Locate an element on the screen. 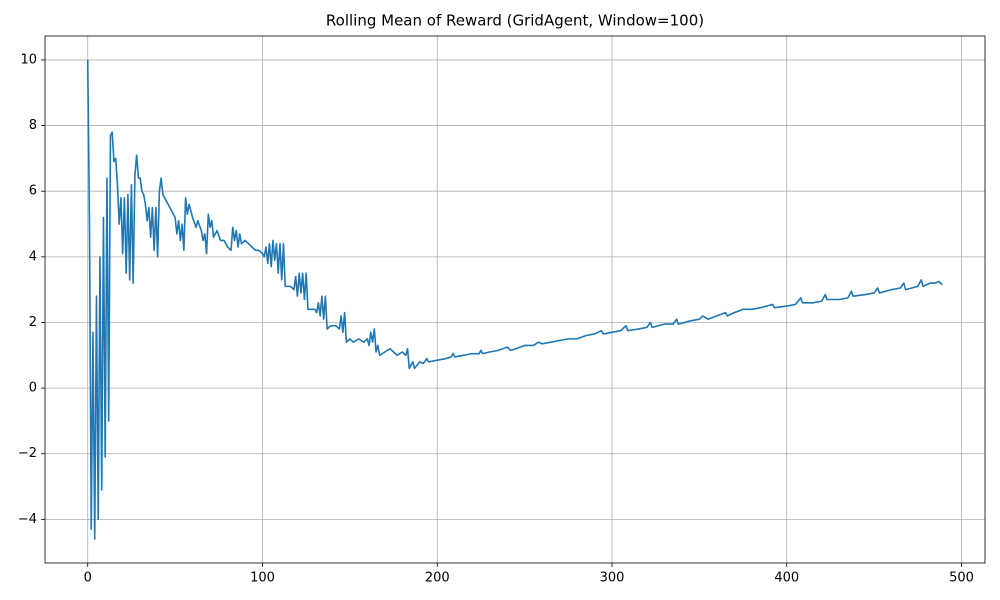 The height and width of the screenshot is (600, 1000). x-tick-label: 0 is located at coordinates (88, 578).